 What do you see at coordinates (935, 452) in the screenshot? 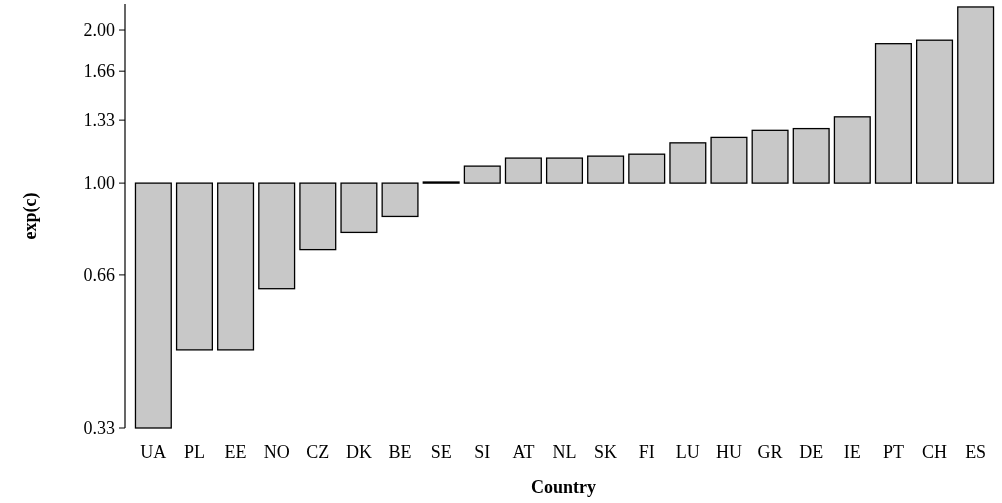
I see `x-tick-label: CH` at bounding box center [935, 452].